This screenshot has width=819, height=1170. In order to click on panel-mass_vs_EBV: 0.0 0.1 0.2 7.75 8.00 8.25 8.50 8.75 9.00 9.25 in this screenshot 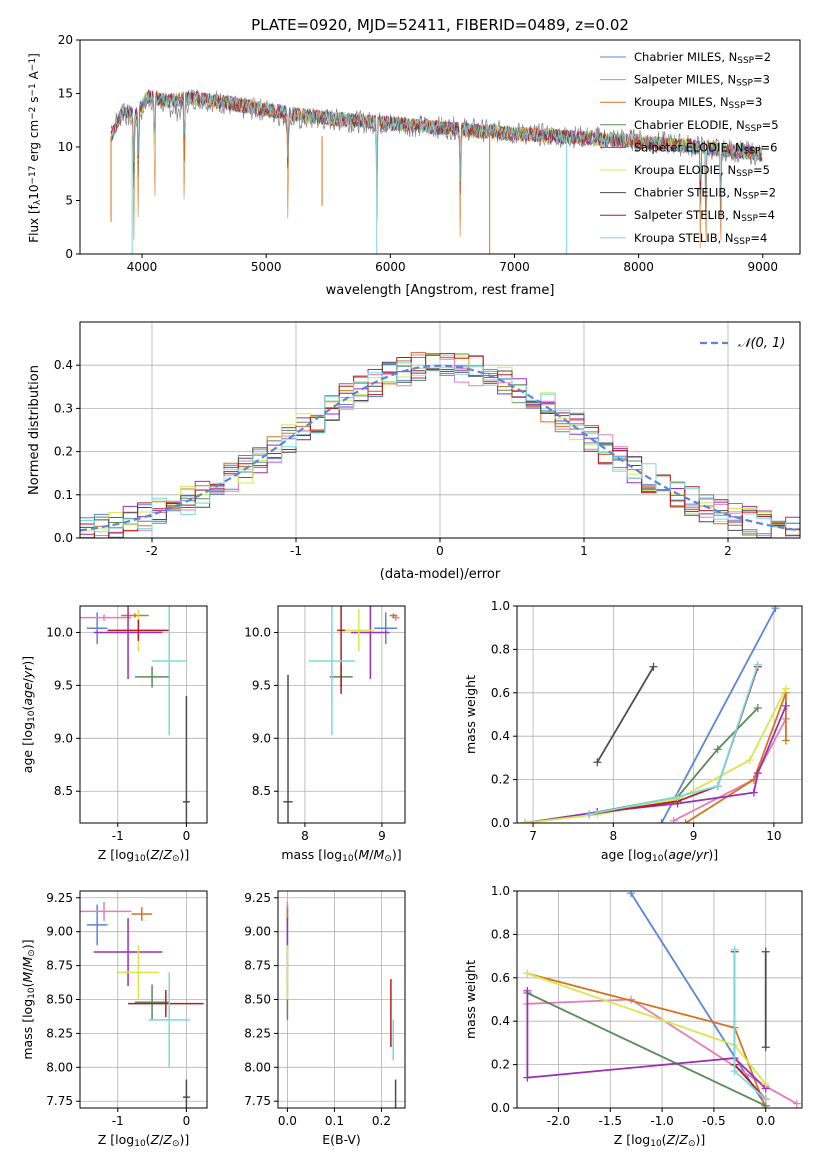, I will do `click(325, 1009)`.